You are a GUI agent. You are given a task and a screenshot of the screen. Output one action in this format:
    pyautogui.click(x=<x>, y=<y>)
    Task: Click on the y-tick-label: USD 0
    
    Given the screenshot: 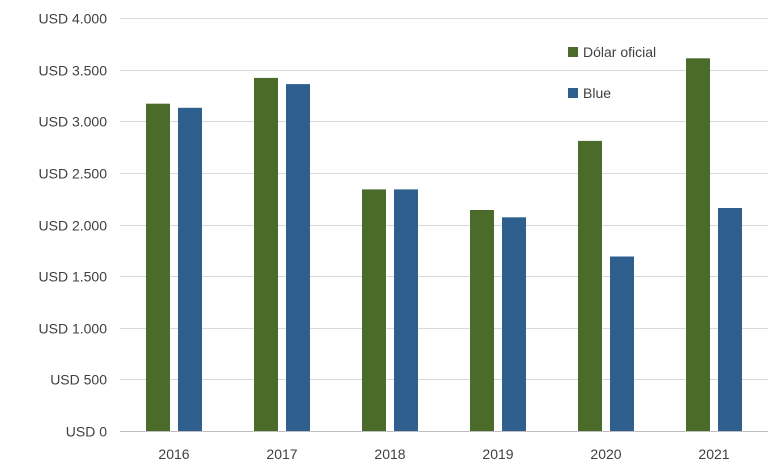 What is the action you would take?
    pyautogui.click(x=86, y=432)
    